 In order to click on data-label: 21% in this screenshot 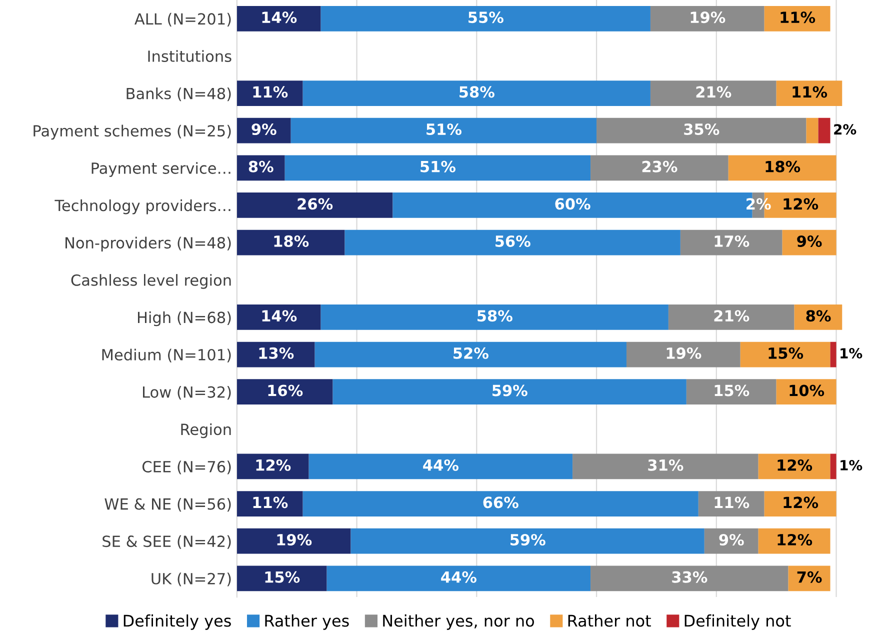, I will do `click(732, 316)`.